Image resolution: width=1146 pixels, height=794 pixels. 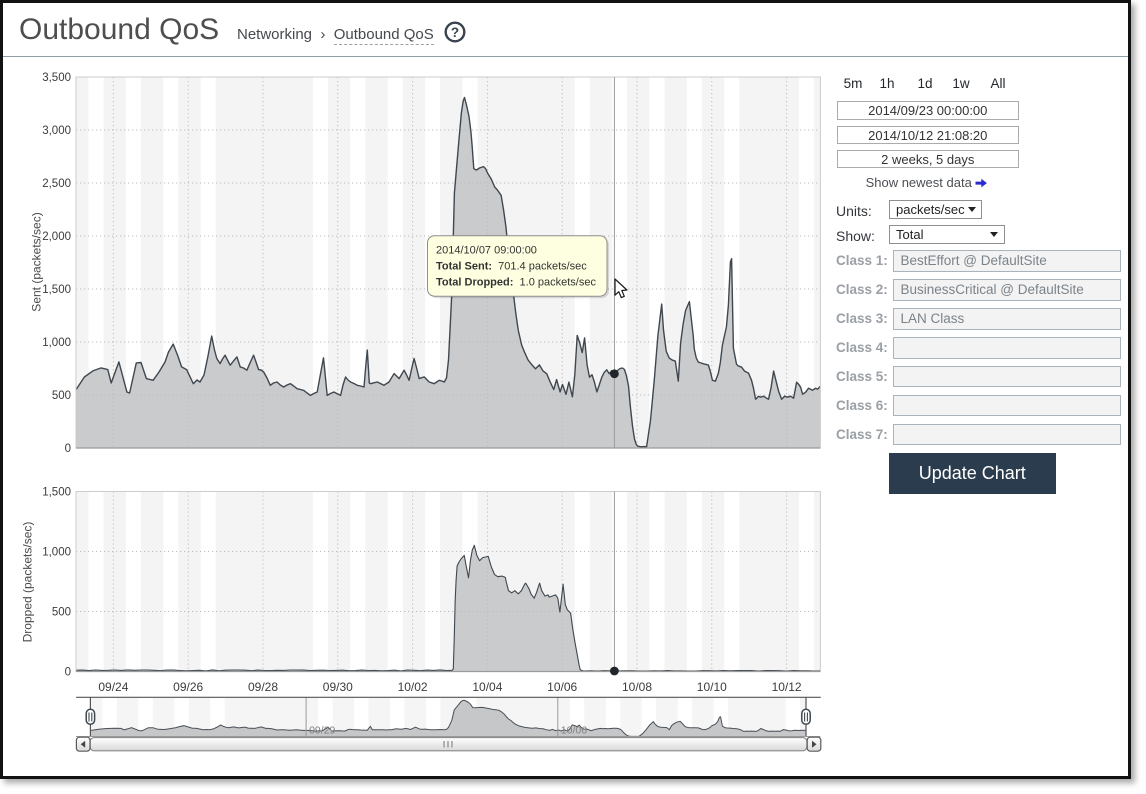 What do you see at coordinates (37, 261) in the screenshot?
I see `svg-text: Sent (packets/sec)` at bounding box center [37, 261].